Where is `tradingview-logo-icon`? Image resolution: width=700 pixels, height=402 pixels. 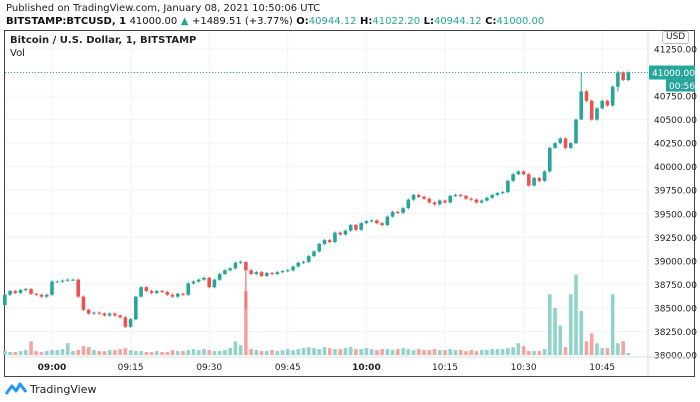 tradingview-logo-icon is located at coordinates (16, 388).